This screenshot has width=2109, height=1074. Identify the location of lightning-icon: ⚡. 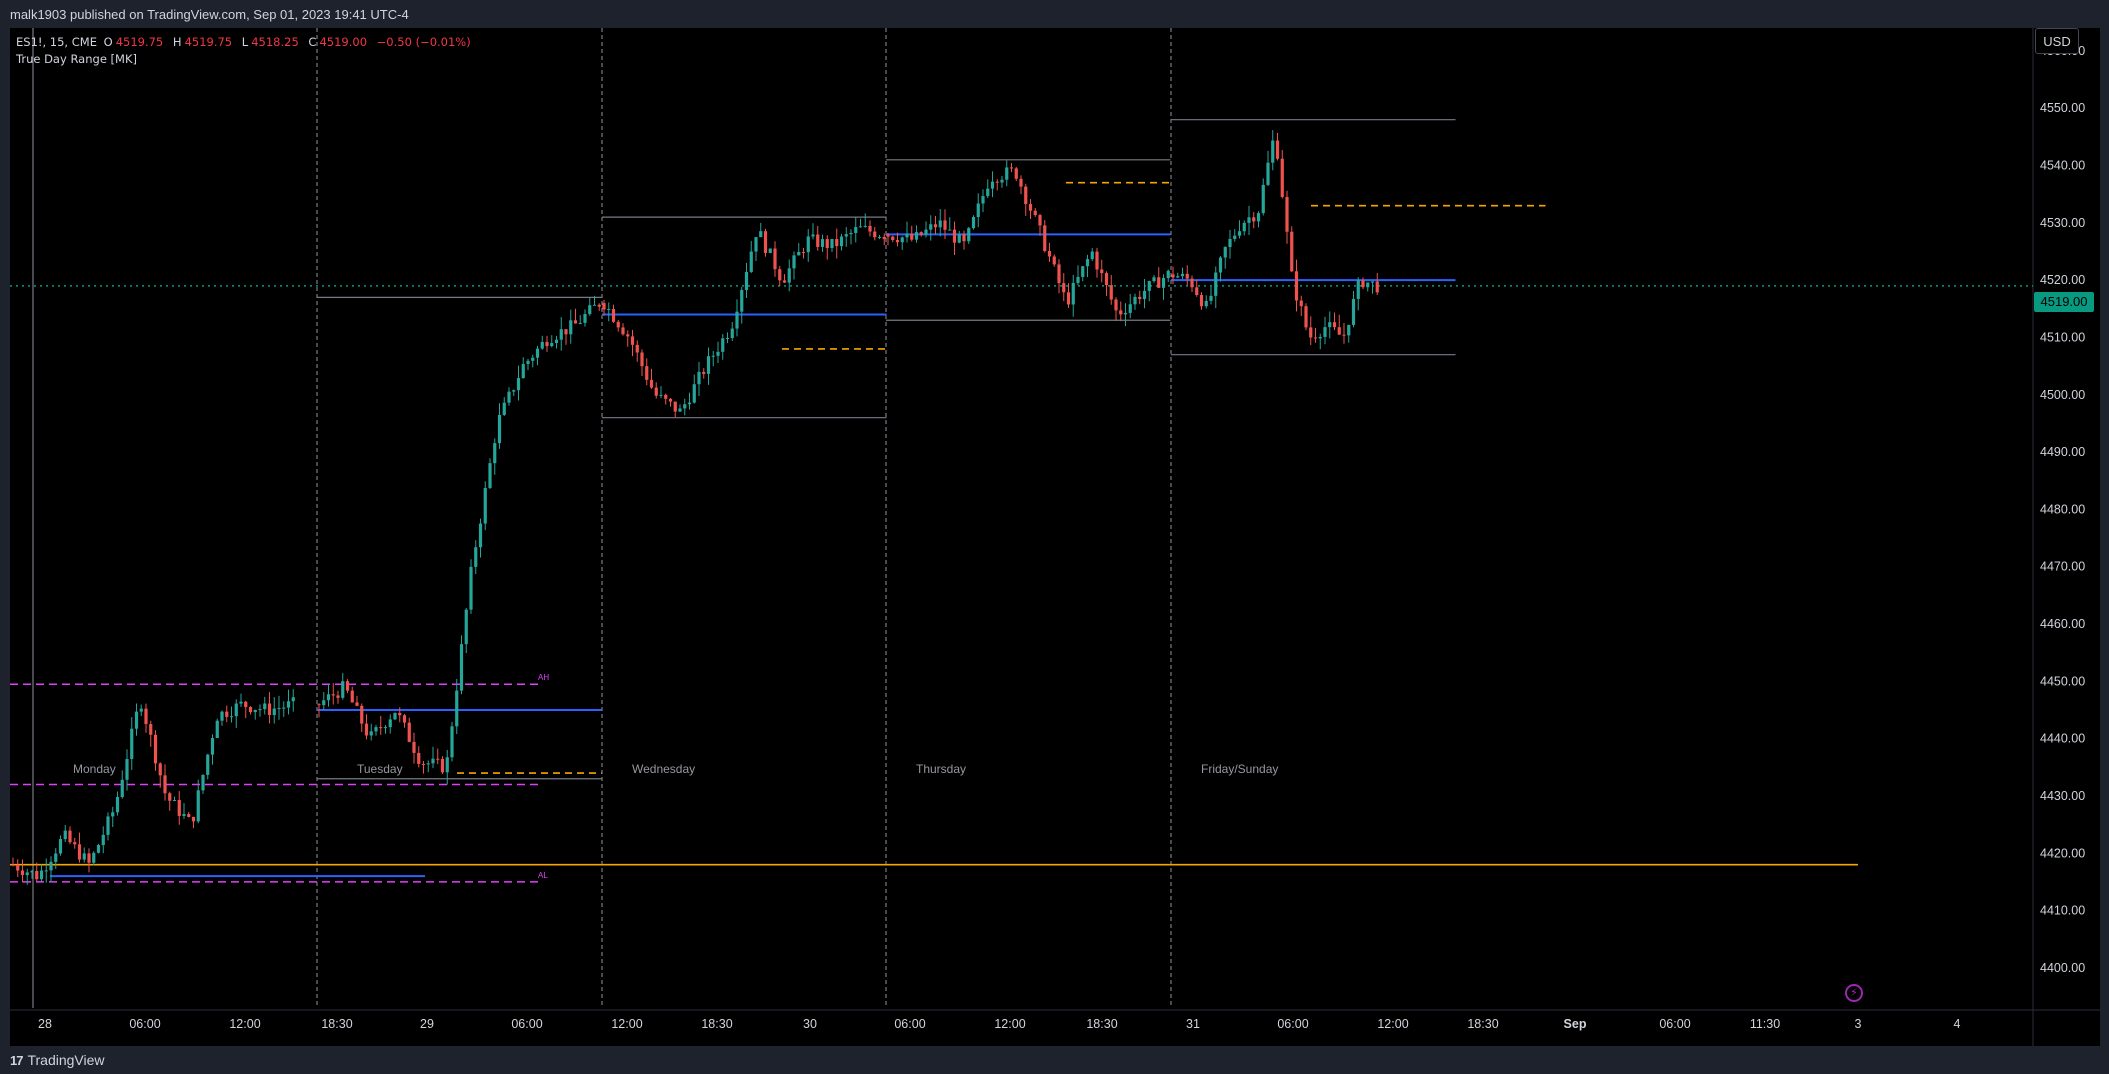
(1854, 993).